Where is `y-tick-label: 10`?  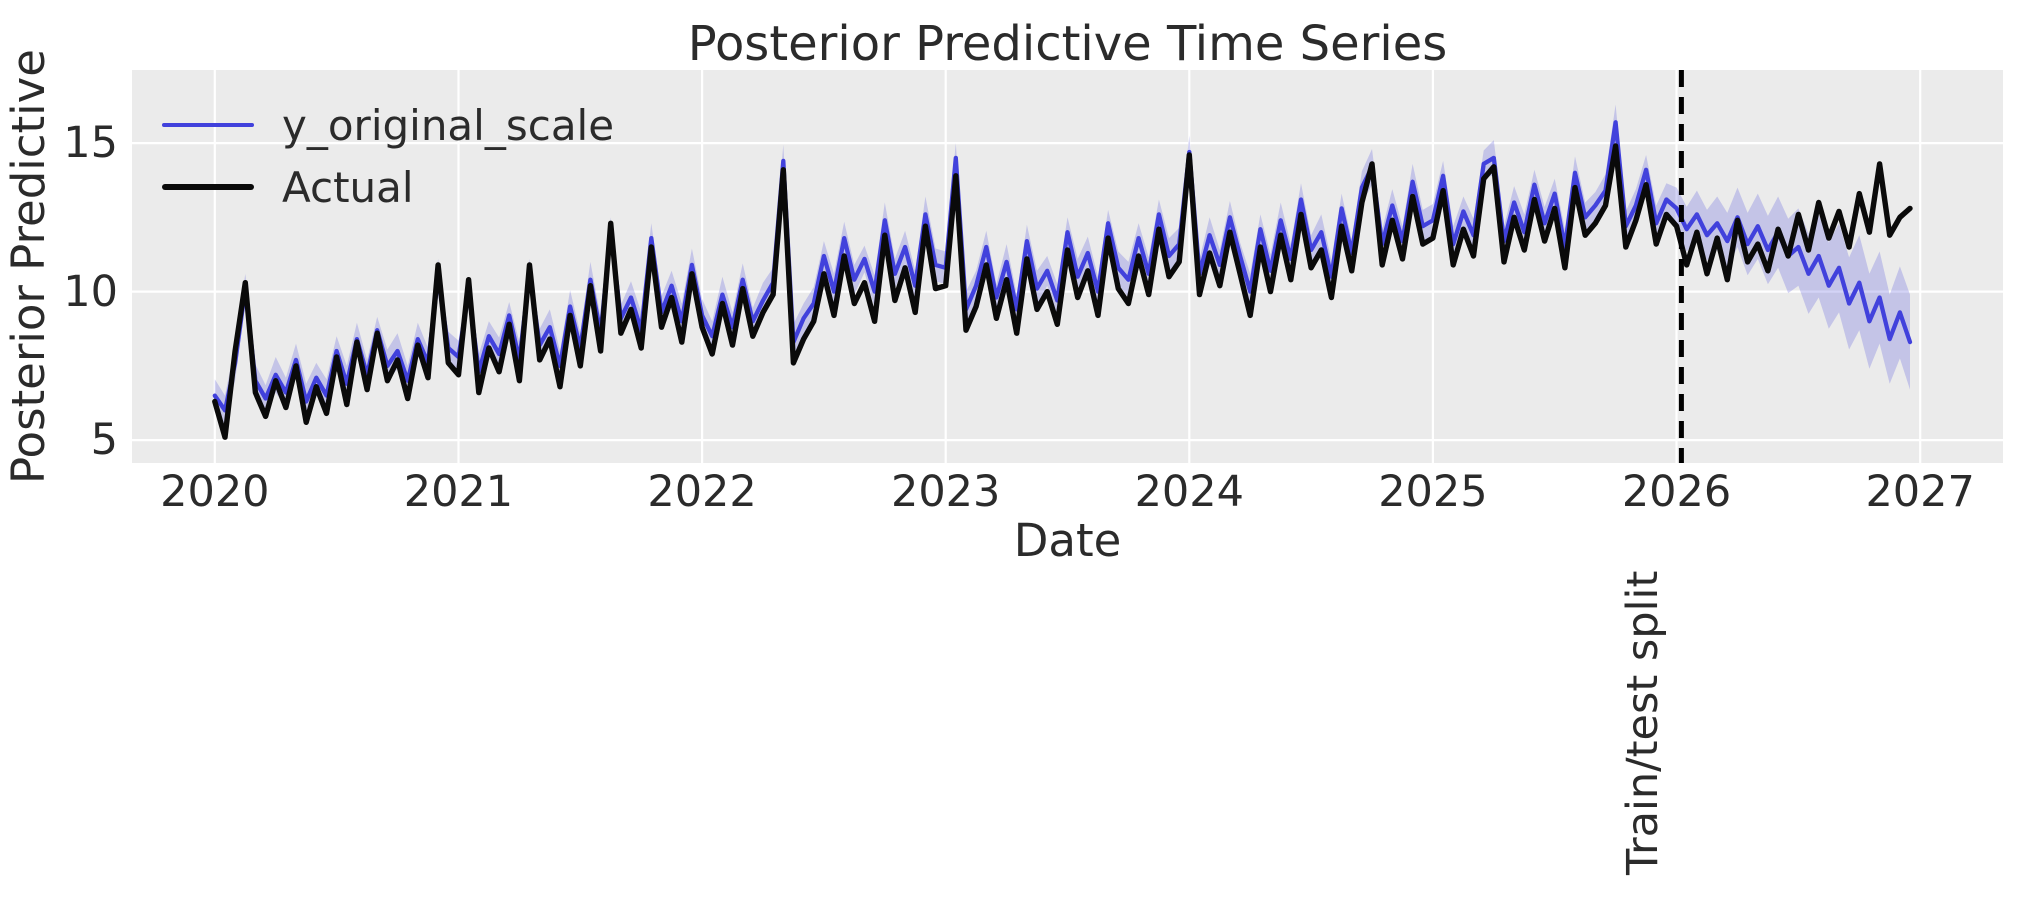
y-tick-label: 10 is located at coordinates (90, 291).